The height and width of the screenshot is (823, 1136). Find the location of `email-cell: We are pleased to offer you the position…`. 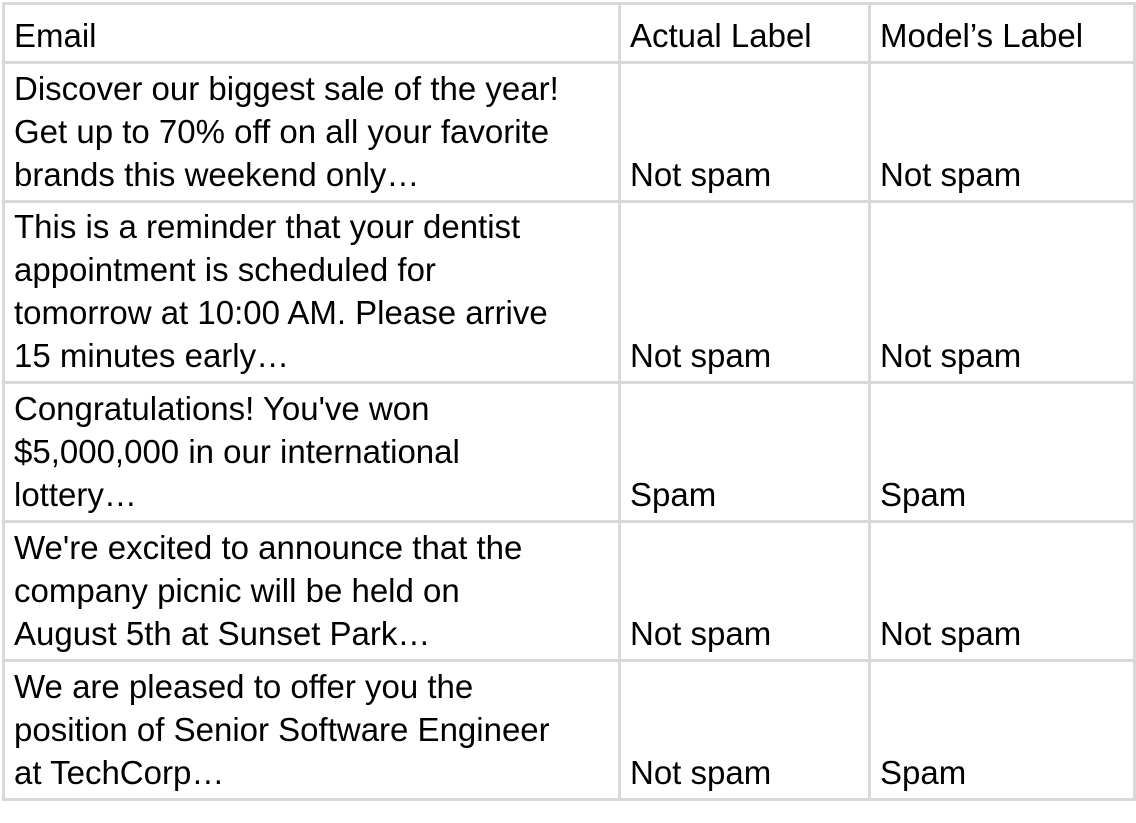

email-cell: We are pleased to offer you the position… is located at coordinates (311, 730).